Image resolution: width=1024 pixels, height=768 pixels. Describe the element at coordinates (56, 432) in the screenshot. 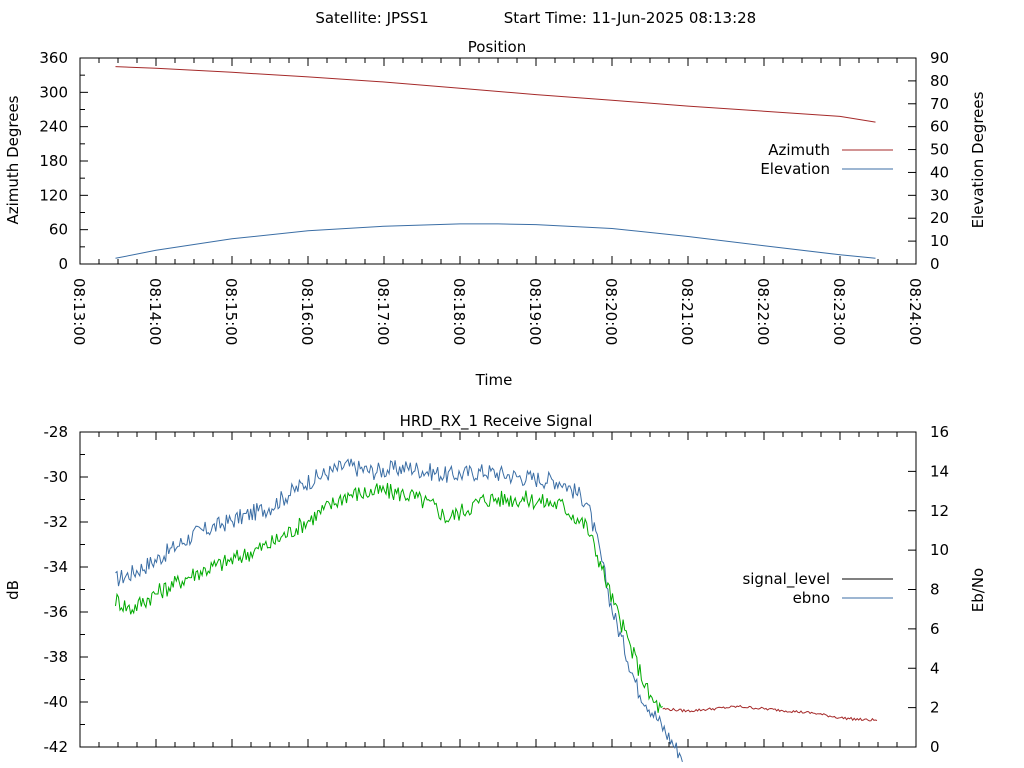

I see `y-tick-label: -28` at that location.